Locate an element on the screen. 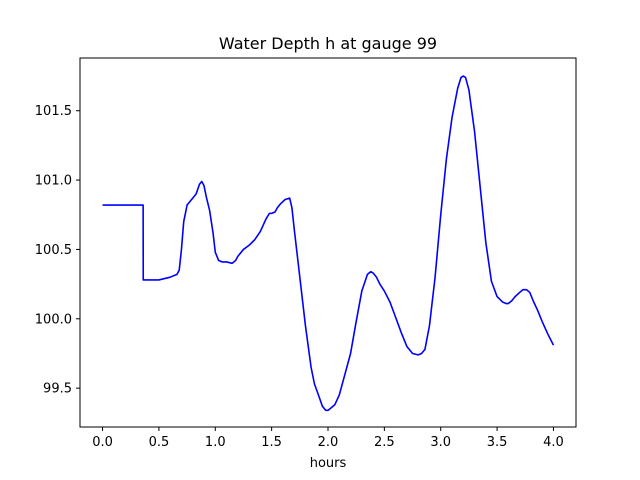 The width and height of the screenshot is (640, 480). x-tick-label: 1.5 is located at coordinates (271, 442).